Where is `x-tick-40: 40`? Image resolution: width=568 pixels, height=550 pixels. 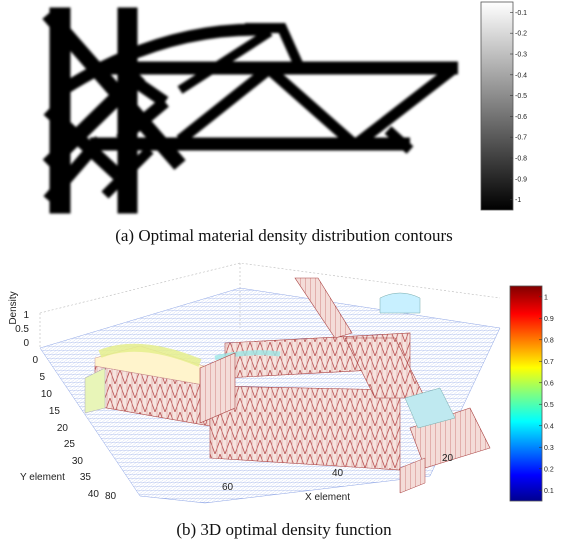
x-tick-40: 40 is located at coordinates (338, 473).